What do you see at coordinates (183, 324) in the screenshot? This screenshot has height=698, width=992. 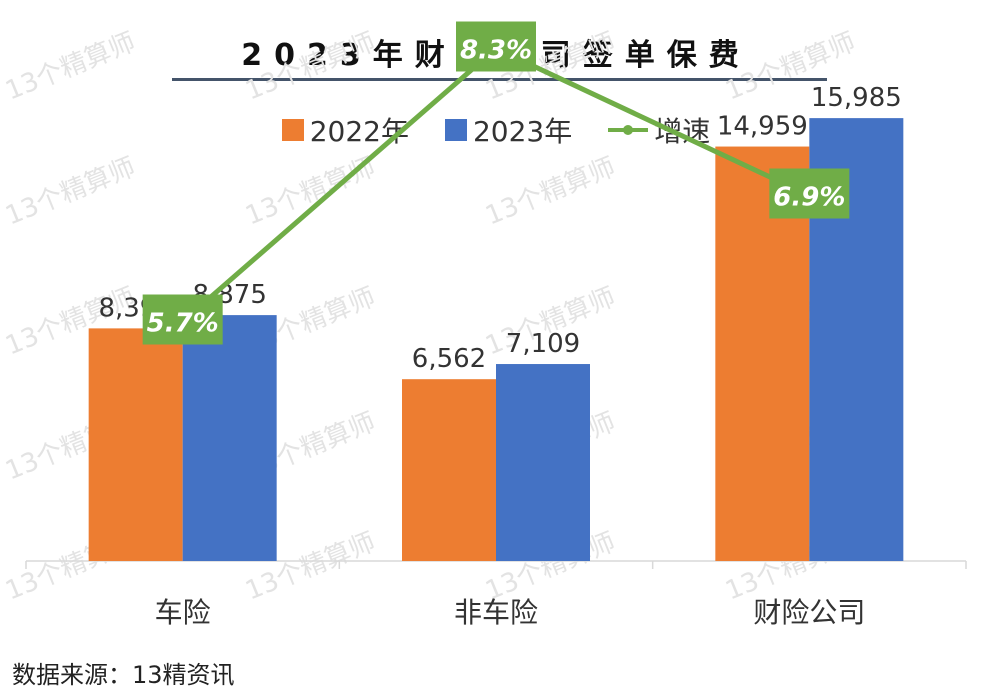 I see `growth-label: 5.7%` at bounding box center [183, 324].